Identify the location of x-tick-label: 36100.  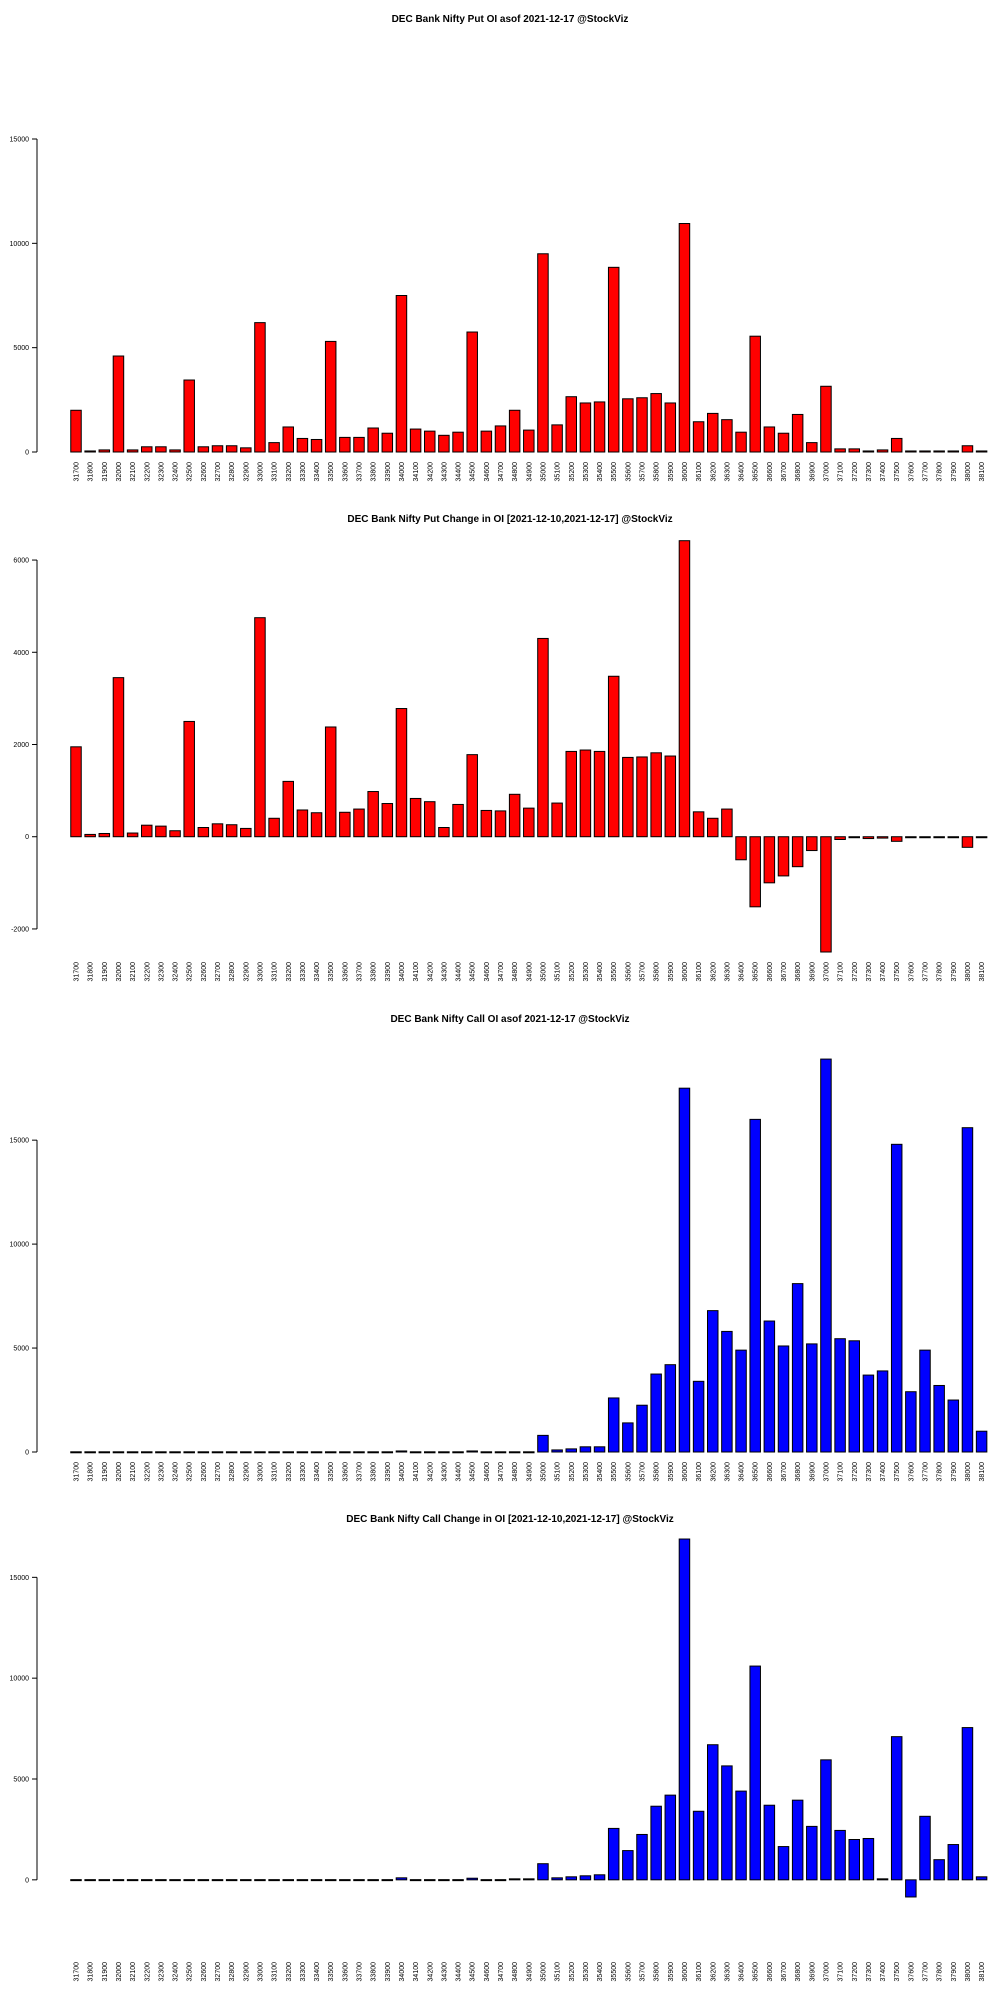
(699, 1472).